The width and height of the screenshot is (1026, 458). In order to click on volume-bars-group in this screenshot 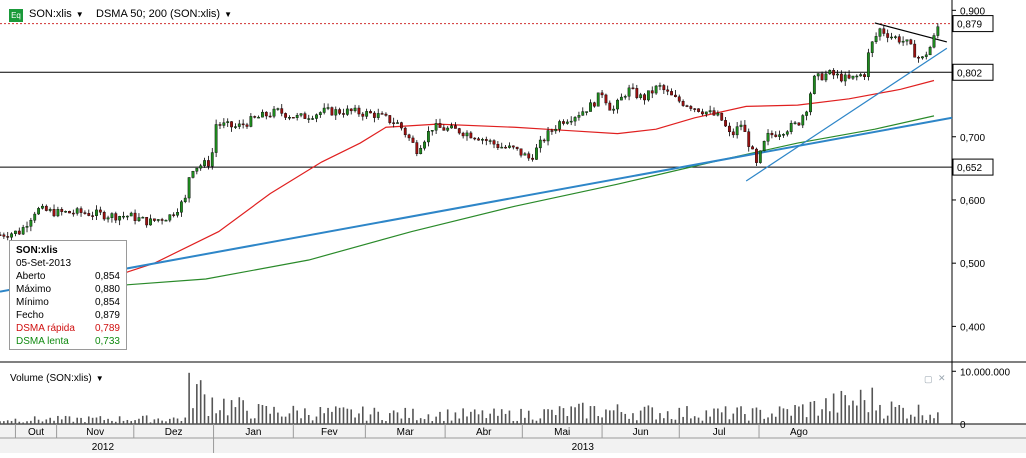, I will do `click(469, 398)`.